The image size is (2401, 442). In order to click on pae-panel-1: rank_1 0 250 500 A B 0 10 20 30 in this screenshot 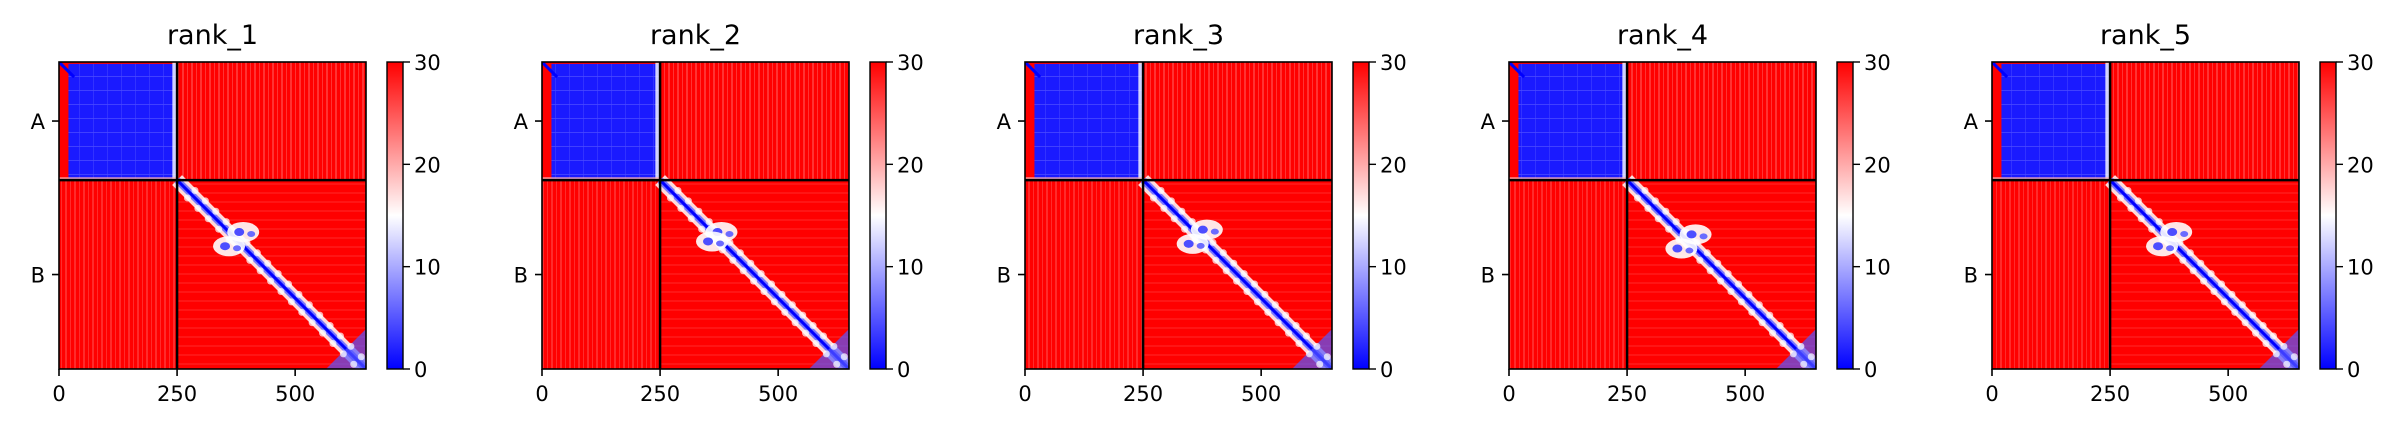, I will do `click(236, 213)`.